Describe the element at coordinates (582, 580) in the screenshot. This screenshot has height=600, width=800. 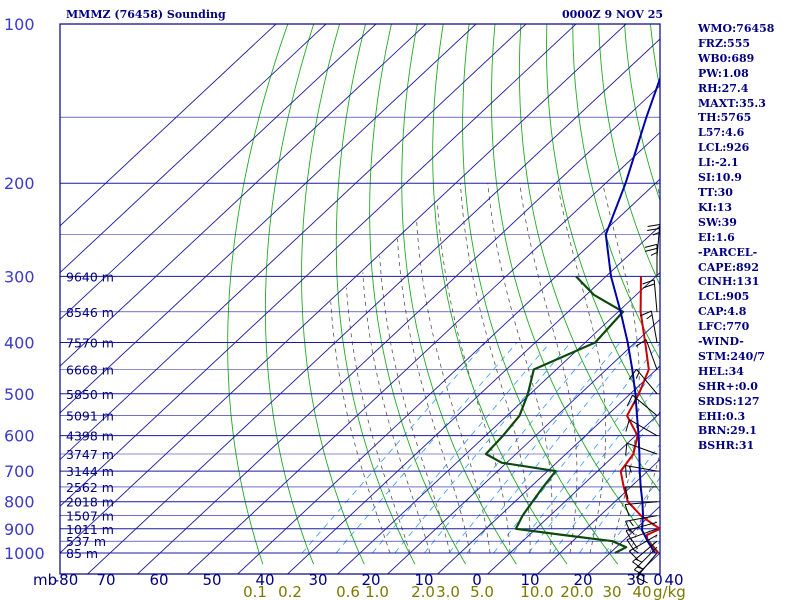
I see `temperature-label: 20` at that location.